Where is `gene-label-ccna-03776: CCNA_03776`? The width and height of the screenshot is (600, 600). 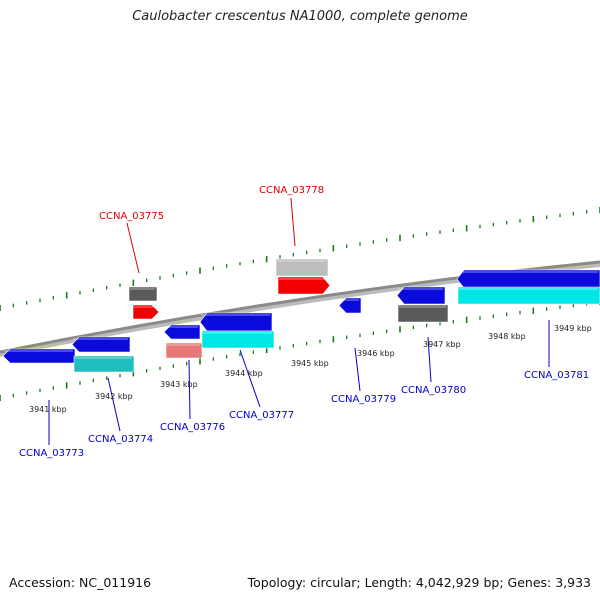 gene-label-ccna-03776: CCNA_03776 is located at coordinates (192, 427).